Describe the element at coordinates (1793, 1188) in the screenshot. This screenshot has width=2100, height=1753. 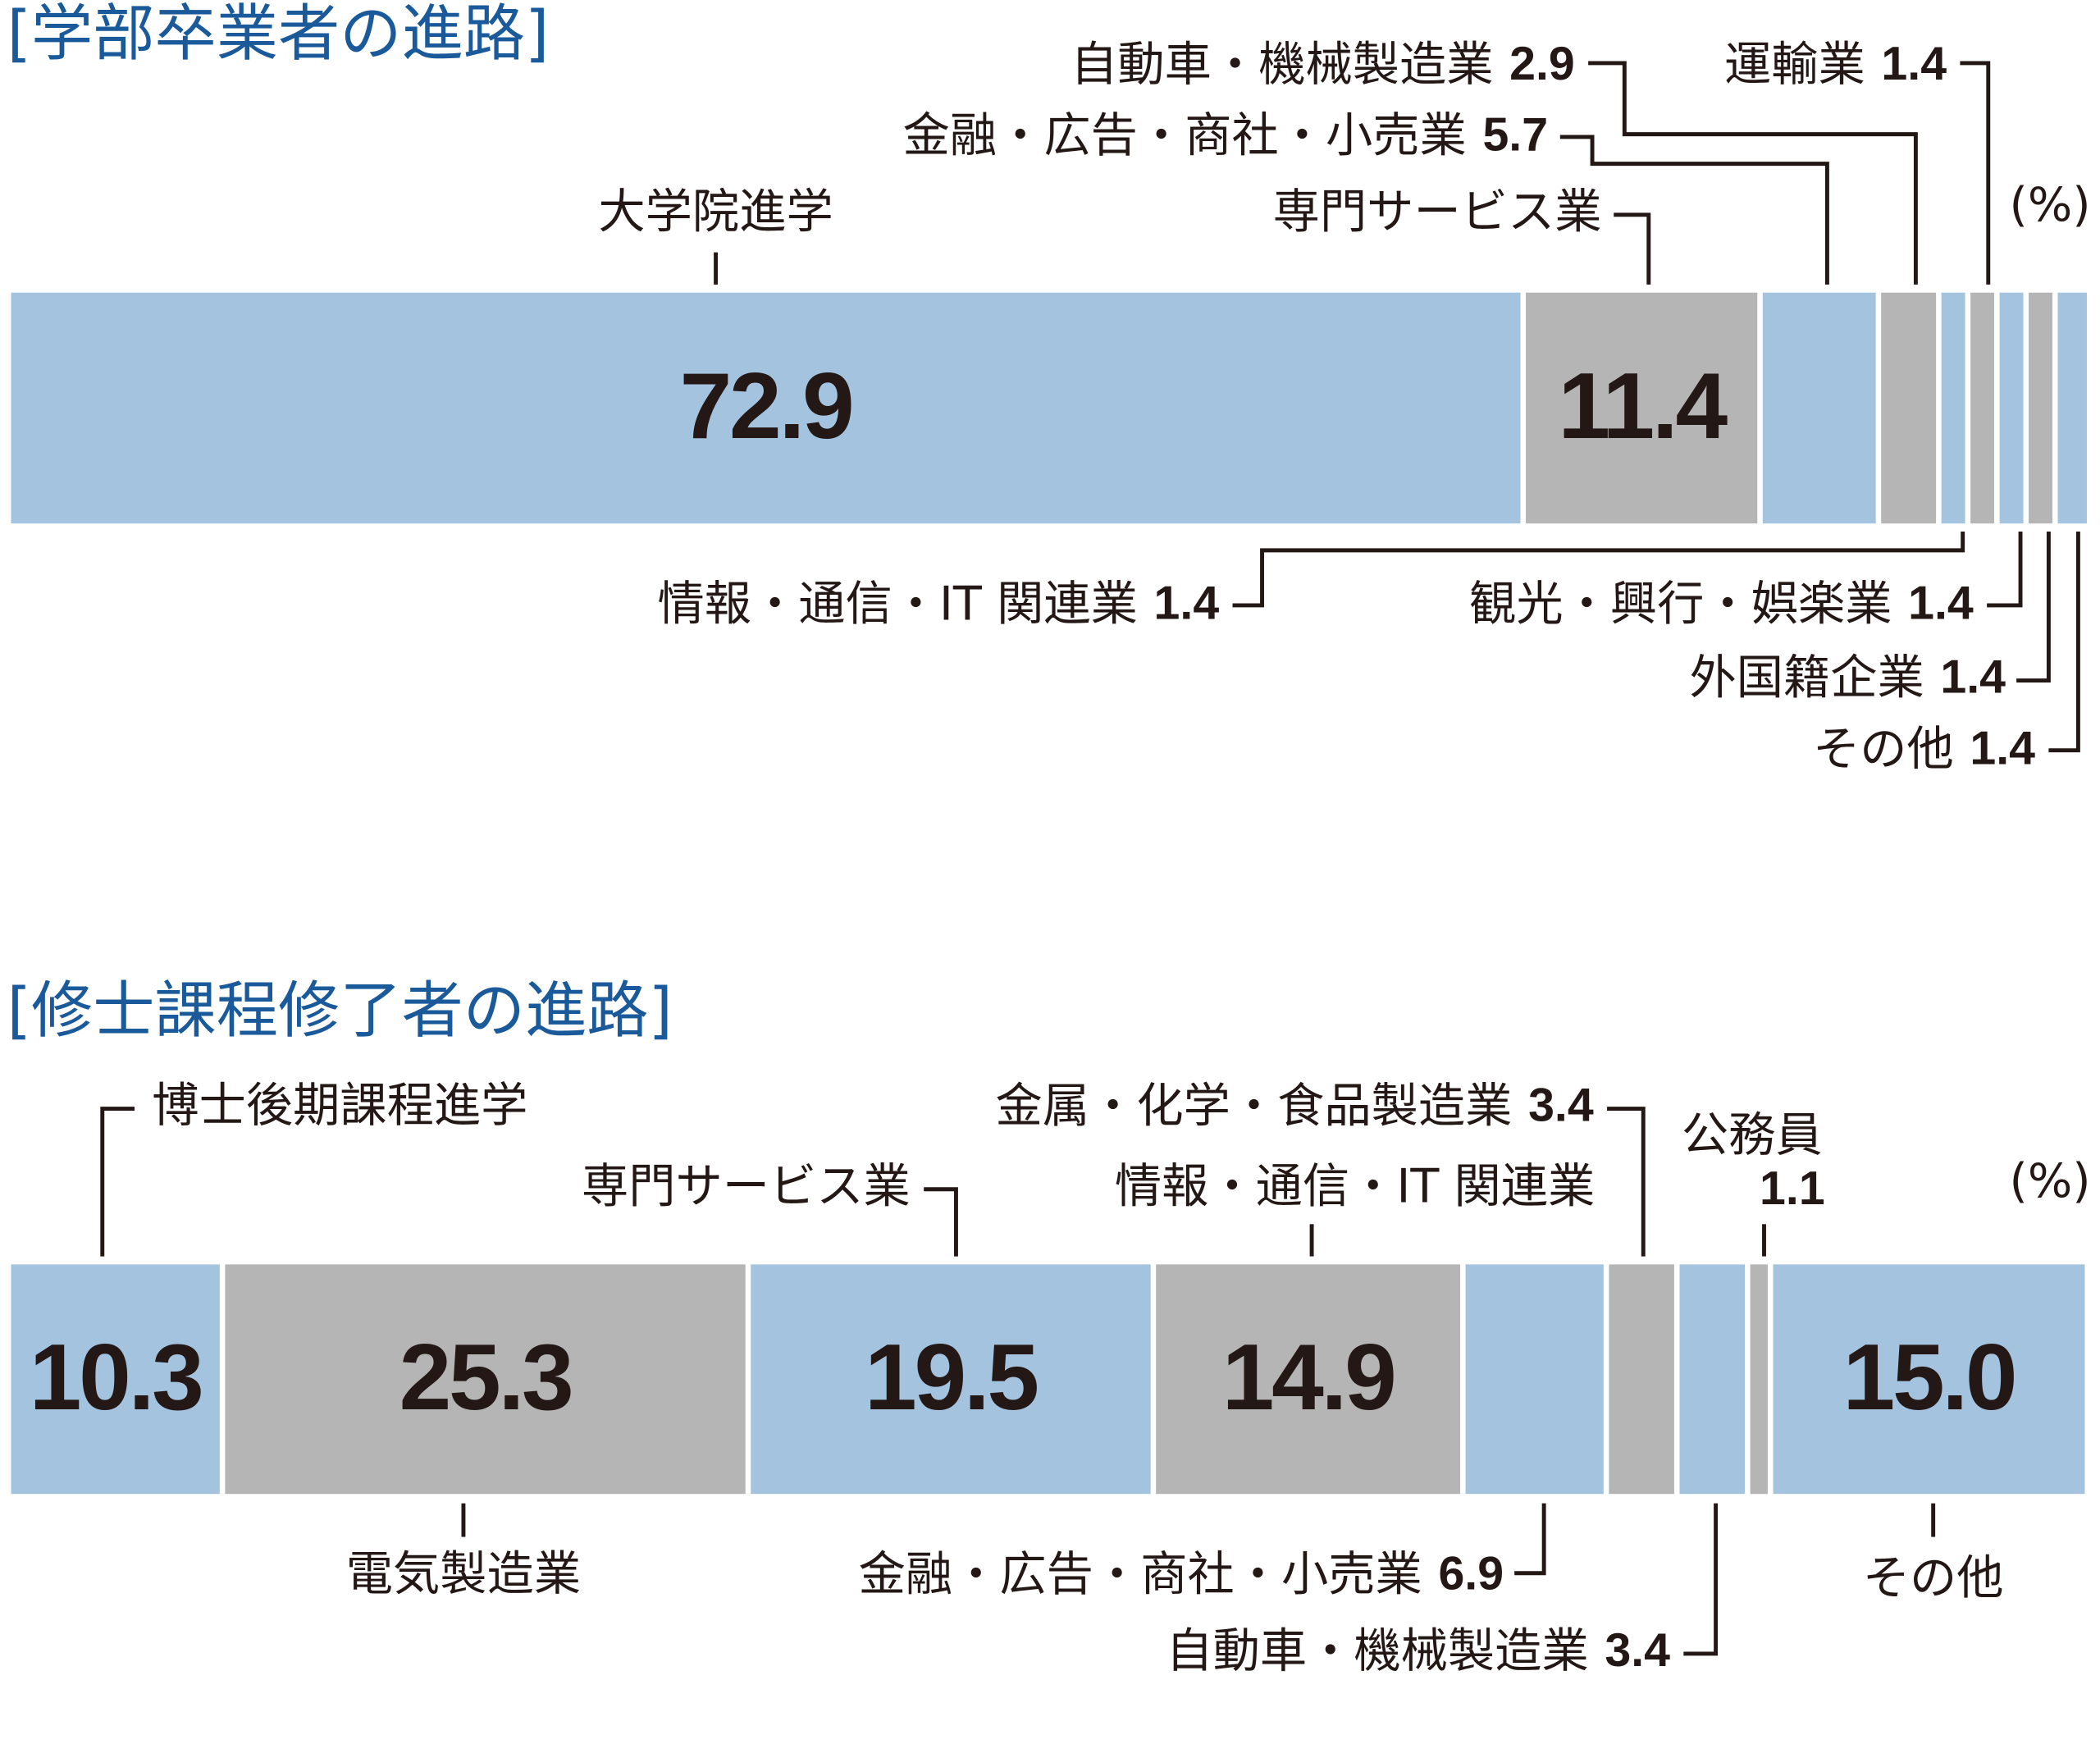
I see `value-label: 1.1` at that location.